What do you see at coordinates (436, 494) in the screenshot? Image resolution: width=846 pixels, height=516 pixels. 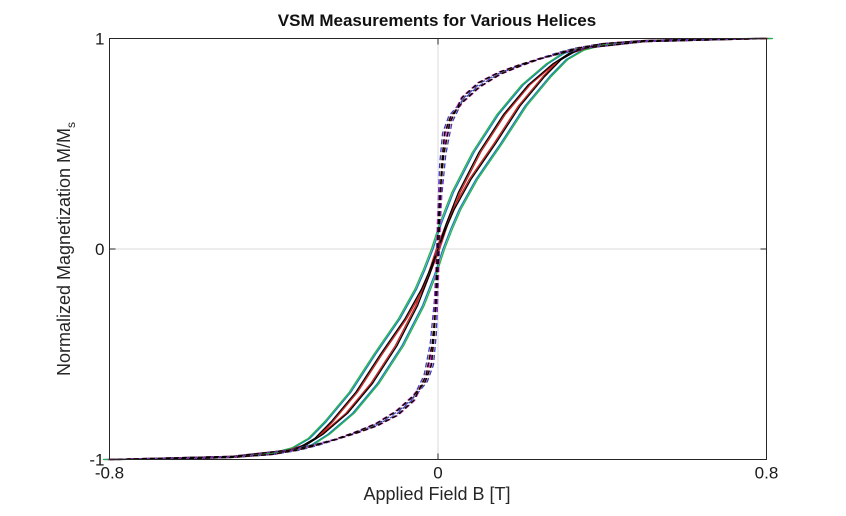 I see `x-axis-label: Applied Field B [T]` at bounding box center [436, 494].